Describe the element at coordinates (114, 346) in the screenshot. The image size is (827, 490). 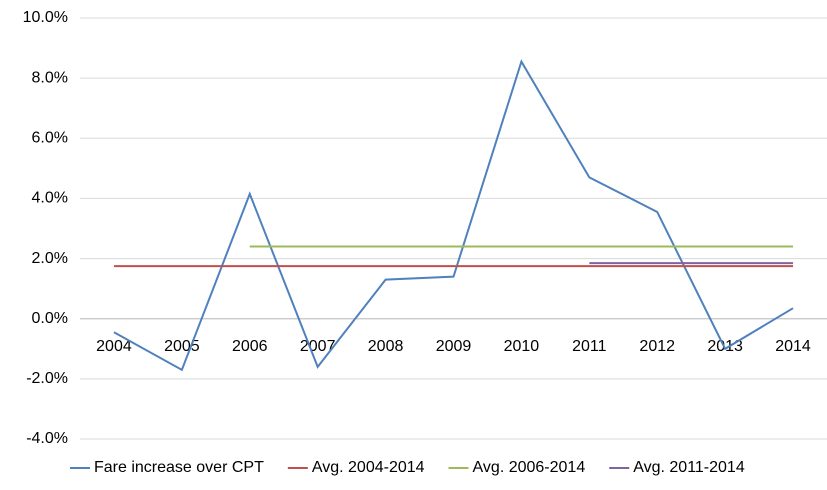
I see `x-tick-label: 2004` at that location.